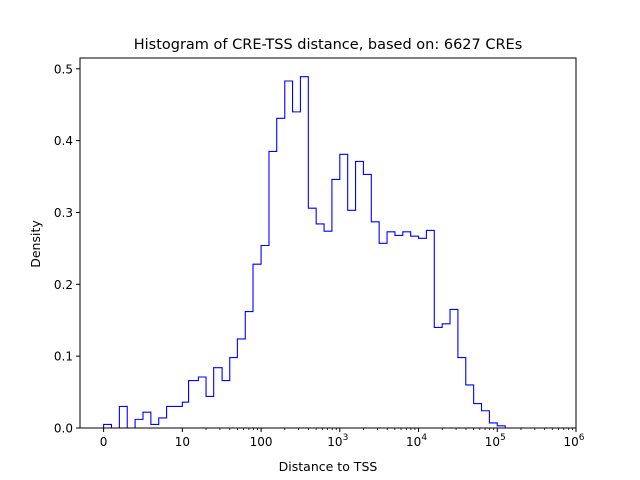 The height and width of the screenshot is (480, 640). I want to click on y-tick-label: 0.3, so click(63, 213).